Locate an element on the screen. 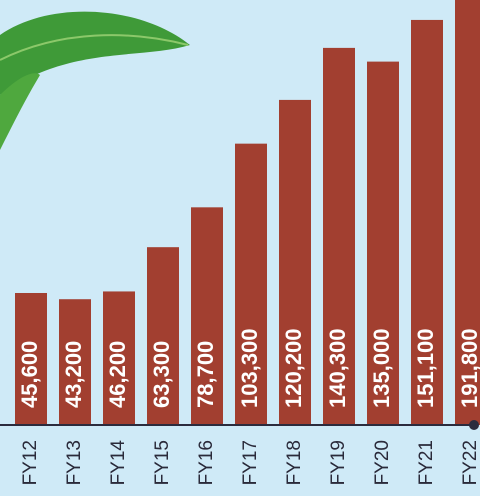 This screenshot has width=480, height=496. x-tick-label: FY12 is located at coordinates (30, 462).